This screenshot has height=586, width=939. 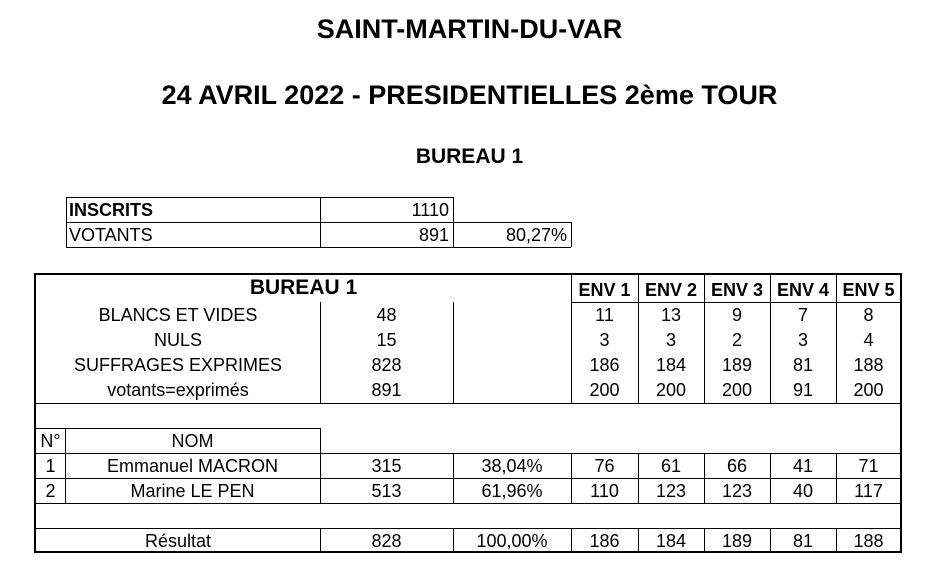 I want to click on candidate-percent: 38,04%, so click(x=512, y=466).